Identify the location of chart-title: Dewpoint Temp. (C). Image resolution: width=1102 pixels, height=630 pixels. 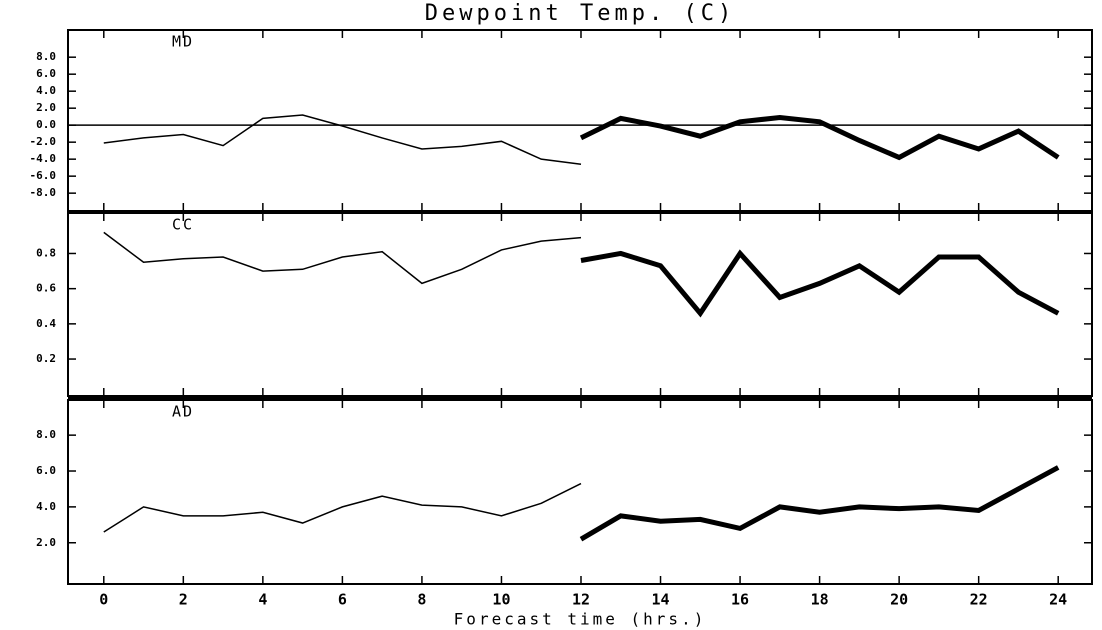
(580, 13).